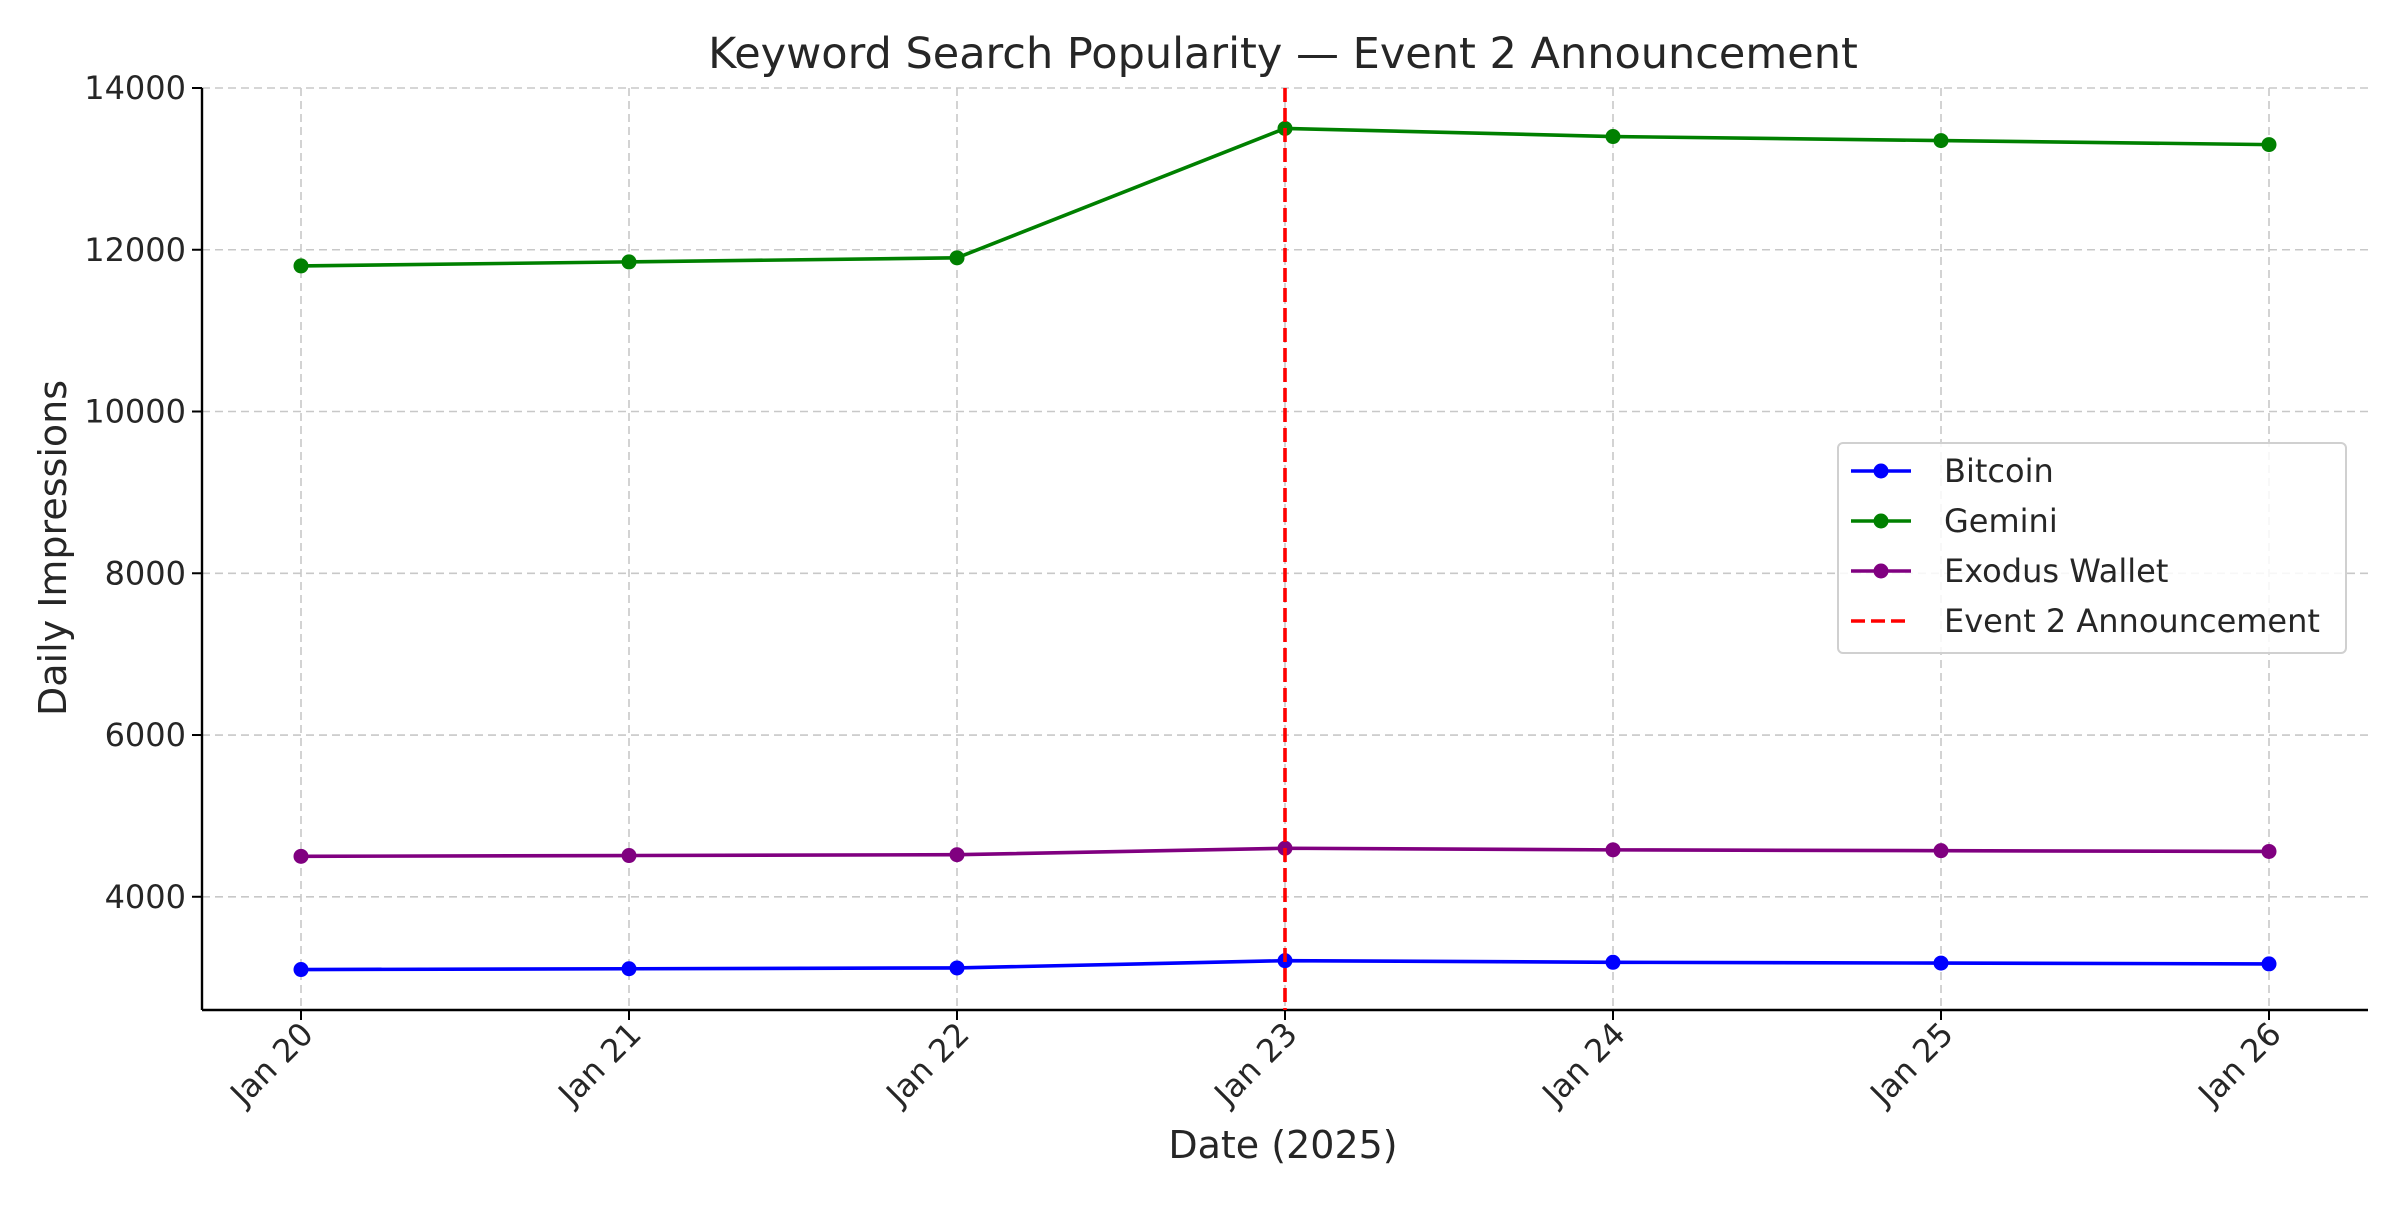  I want to click on x-tick-label: Jan 22, so click(927, 1064).